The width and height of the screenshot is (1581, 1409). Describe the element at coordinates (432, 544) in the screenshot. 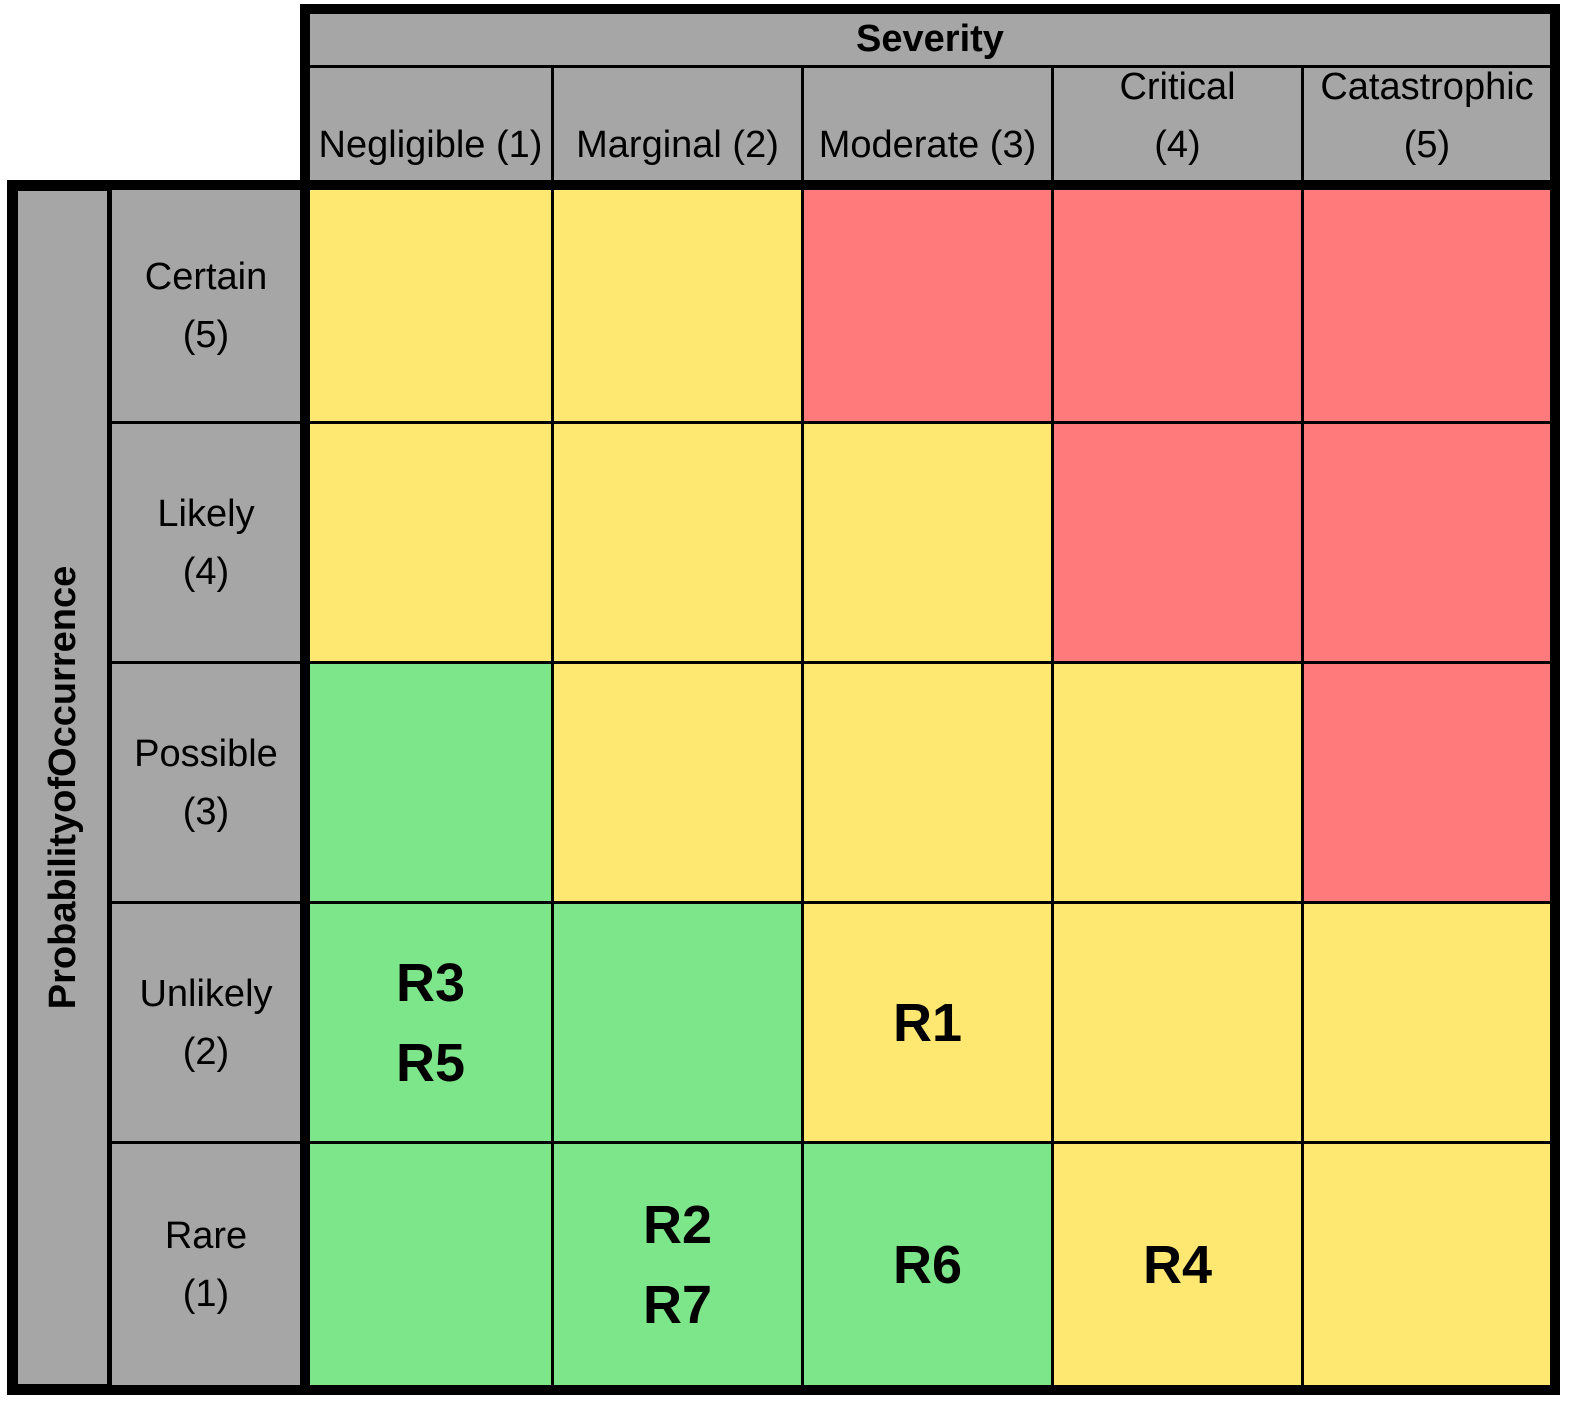

I see `matrix-cell-p4-s1` at that location.